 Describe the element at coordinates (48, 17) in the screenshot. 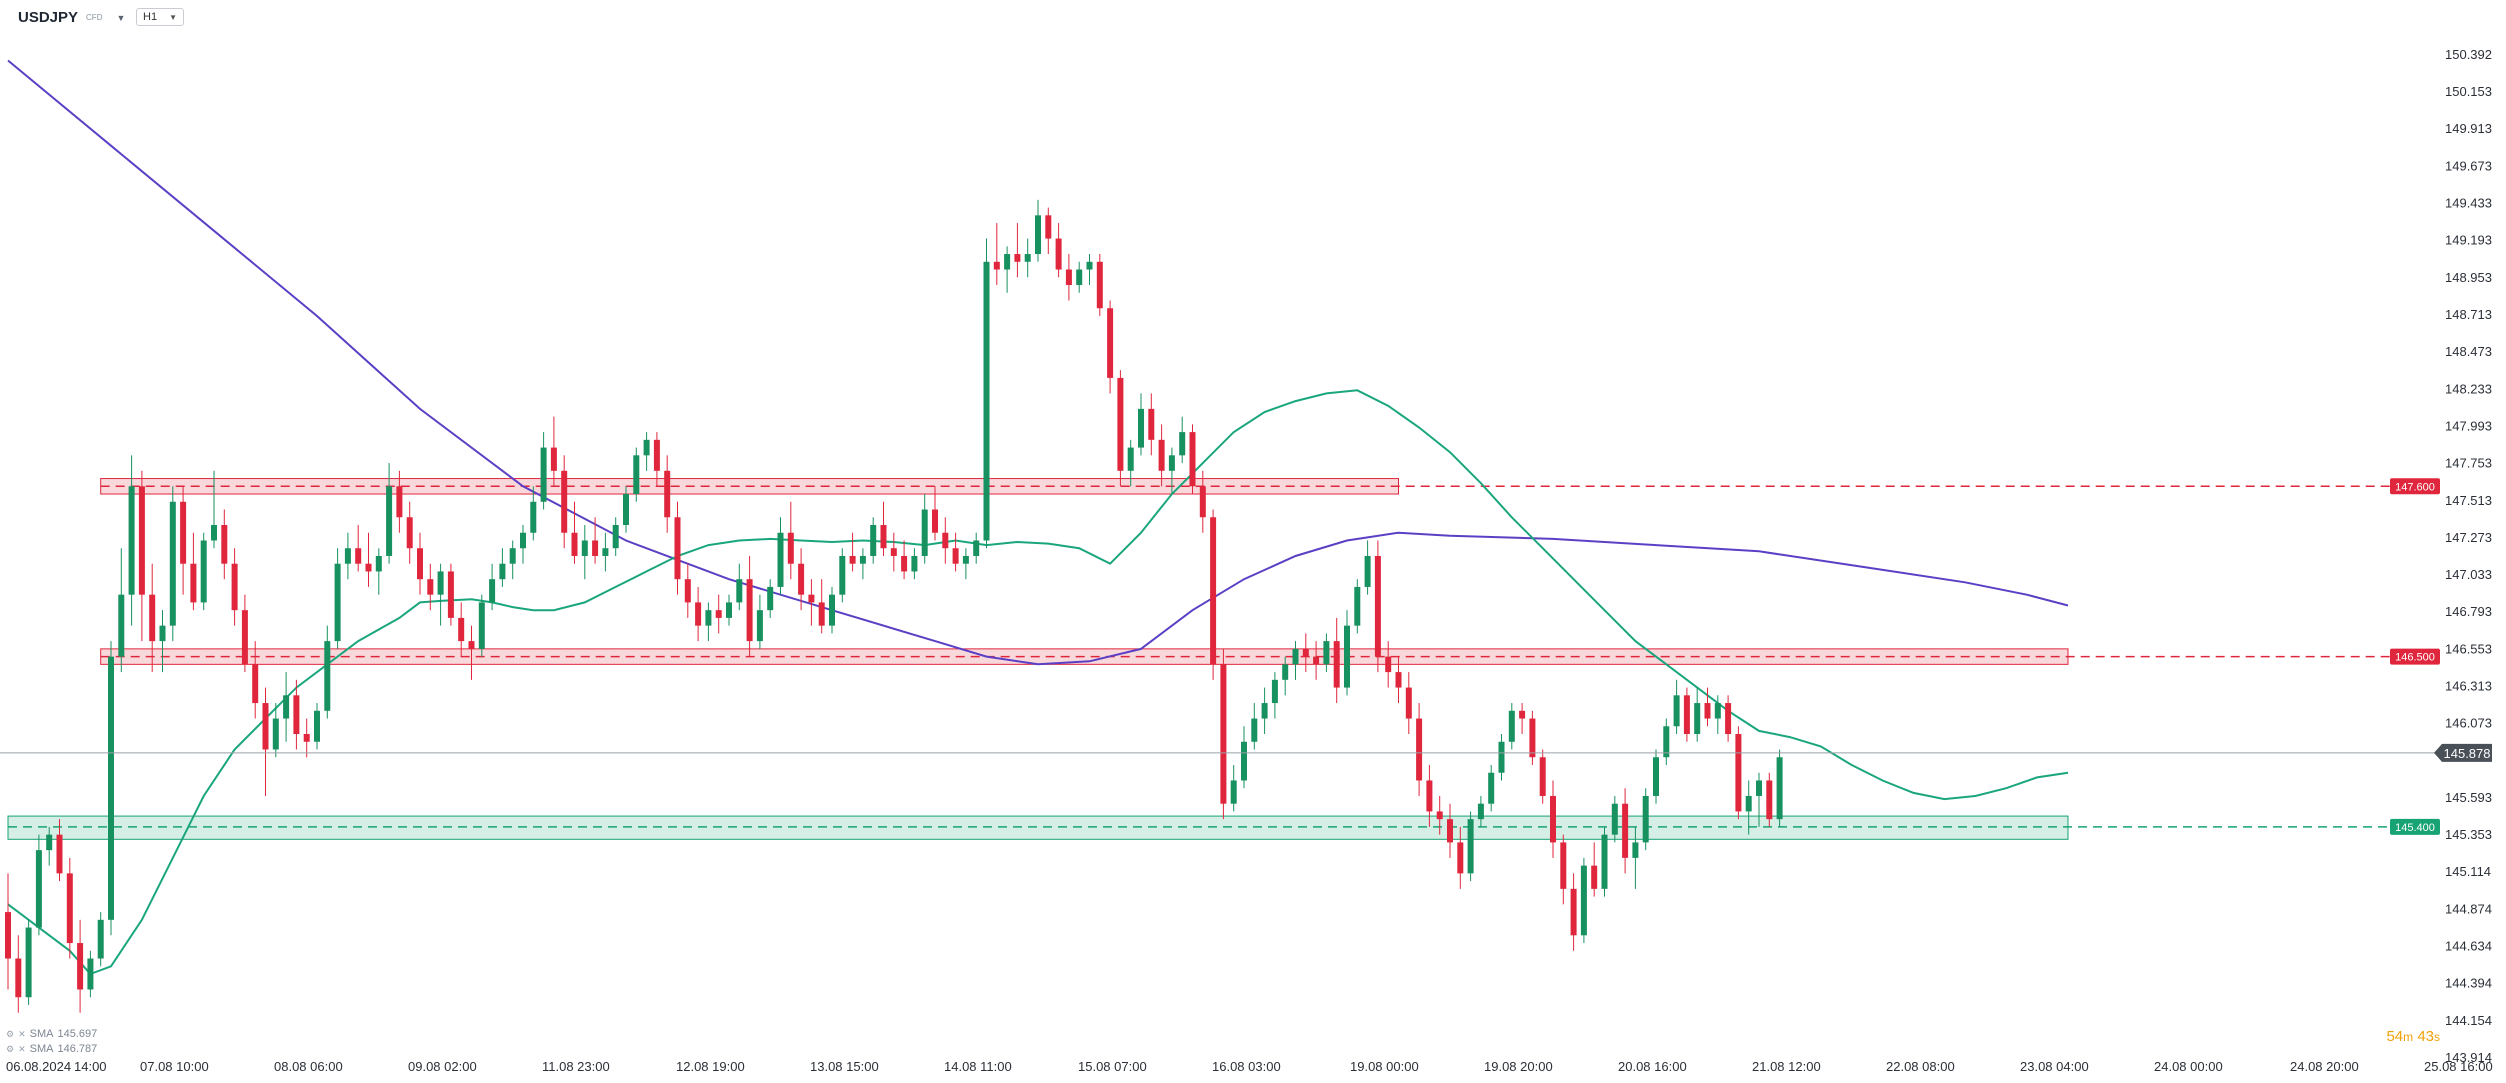

I see `symbol-label: USDJPY` at that location.